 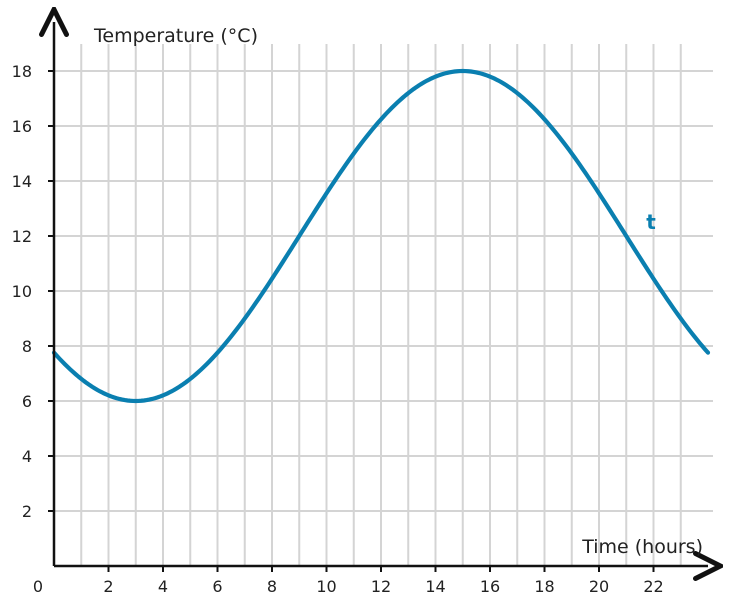 What do you see at coordinates (651, 222) in the screenshot?
I see `series-label-t: t` at bounding box center [651, 222].